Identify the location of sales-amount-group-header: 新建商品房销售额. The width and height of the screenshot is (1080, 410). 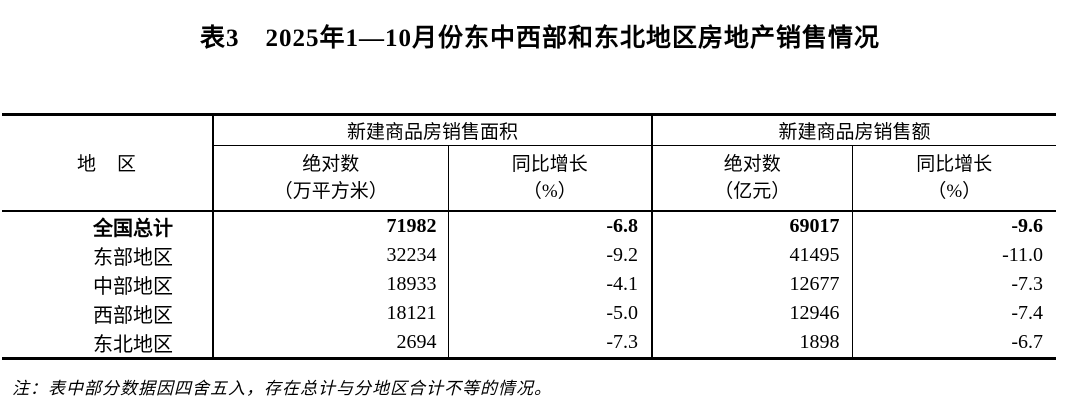
(854, 130).